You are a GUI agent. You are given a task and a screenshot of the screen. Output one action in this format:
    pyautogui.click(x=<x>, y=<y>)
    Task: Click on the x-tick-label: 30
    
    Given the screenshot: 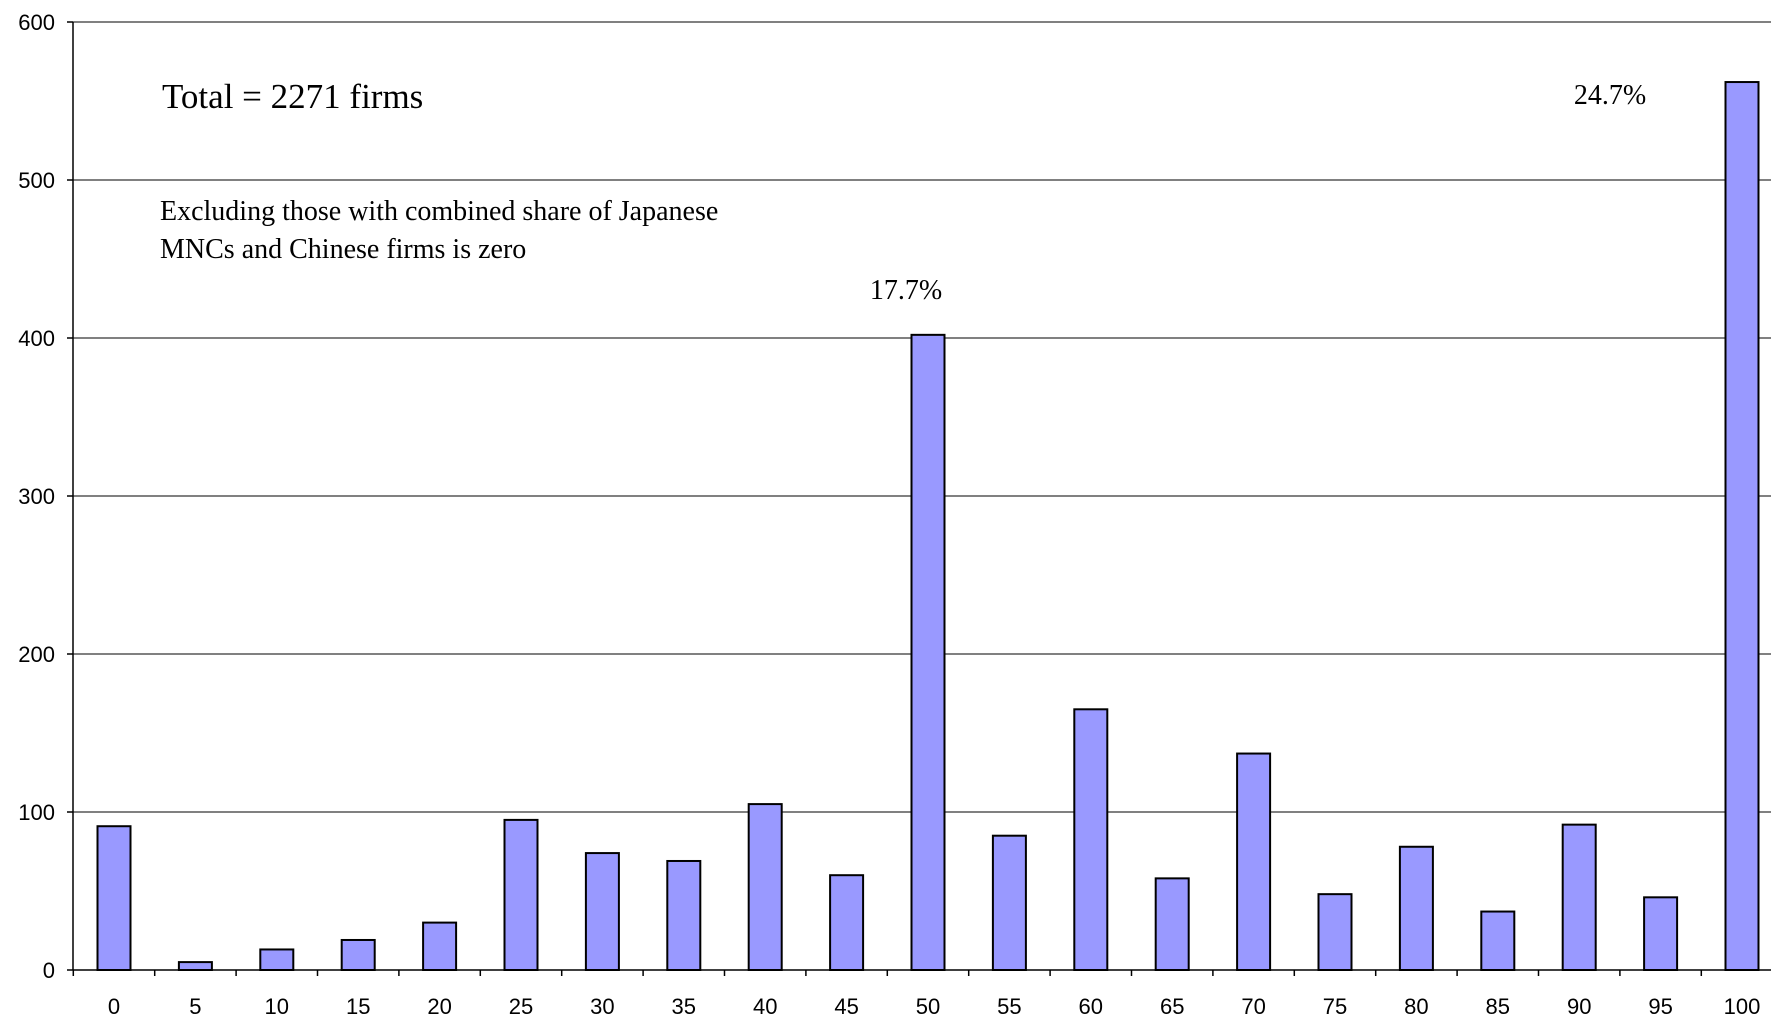 What is the action you would take?
    pyautogui.click(x=602, y=1006)
    